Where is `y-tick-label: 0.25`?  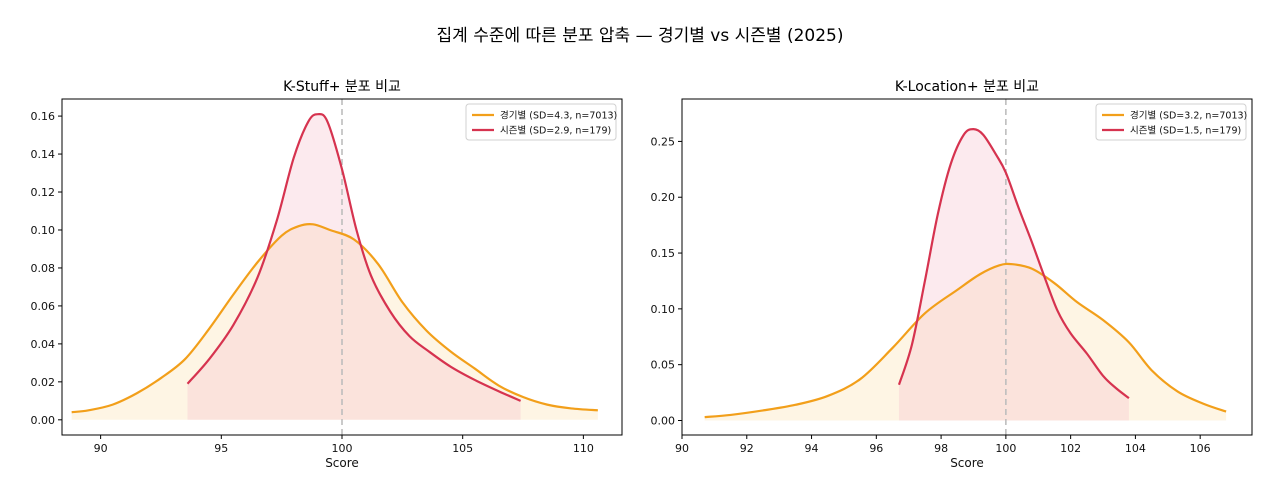
y-tick-label: 0.25 is located at coordinates (663, 141).